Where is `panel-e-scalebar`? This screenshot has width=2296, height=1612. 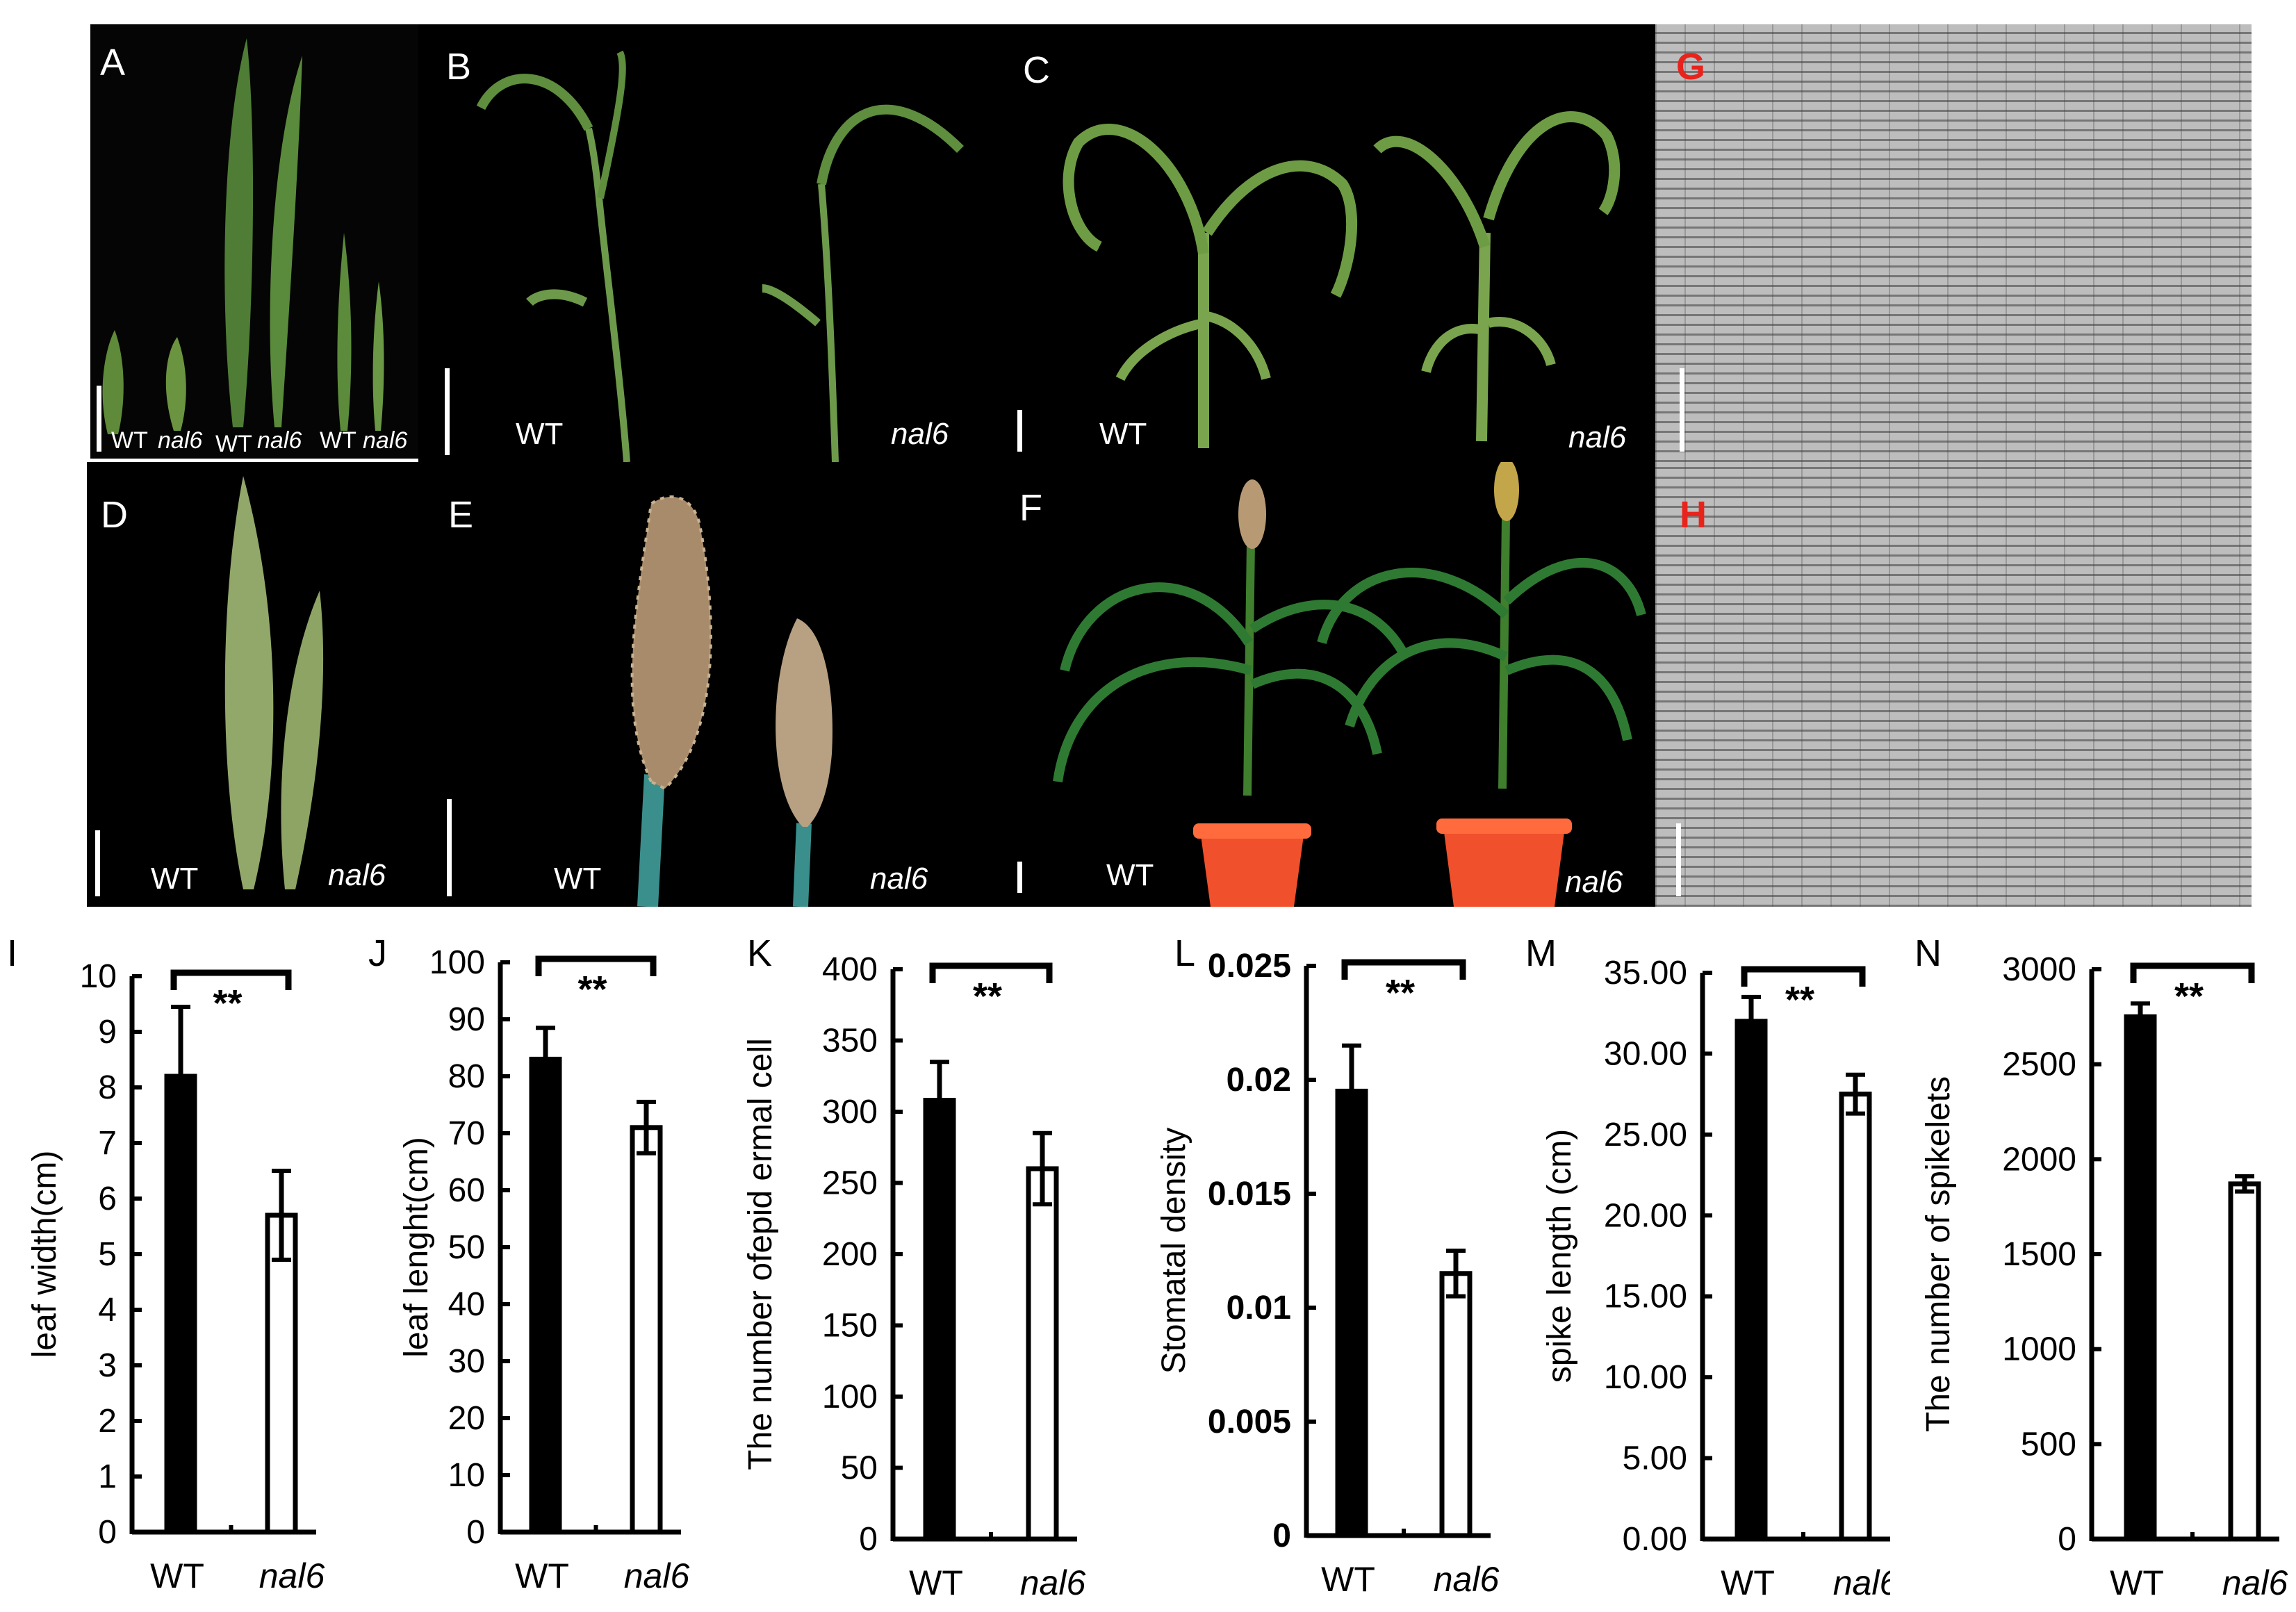 panel-e-scalebar is located at coordinates (450, 848).